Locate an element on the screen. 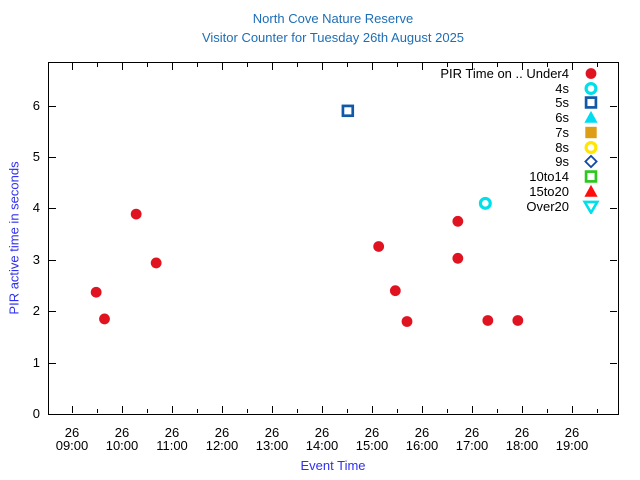 The image size is (640, 480). legend-label: 5s is located at coordinates (562, 103).